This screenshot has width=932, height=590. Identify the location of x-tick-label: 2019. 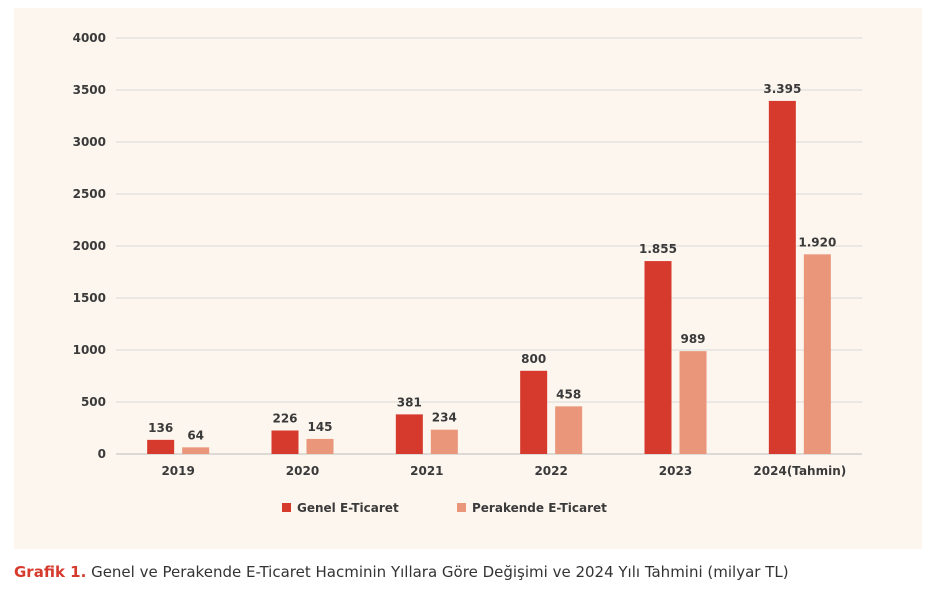
(177, 471).